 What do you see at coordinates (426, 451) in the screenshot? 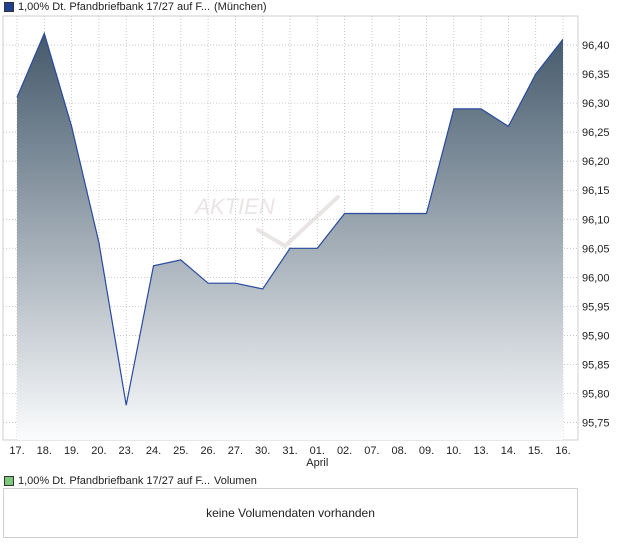
I see `x-tick-label: 09.` at bounding box center [426, 451].